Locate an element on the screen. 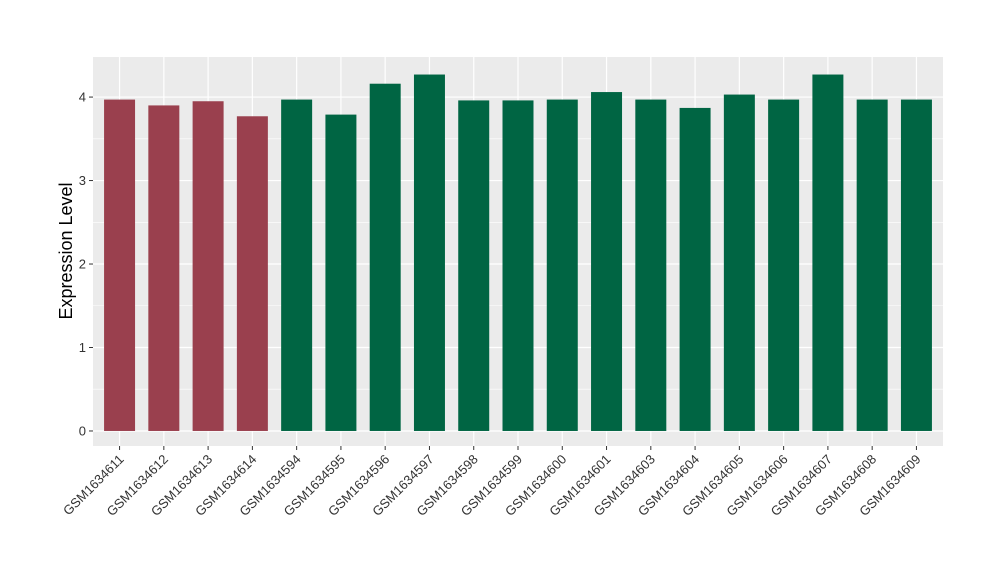  bar-GSM1634594 is located at coordinates (297, 265).